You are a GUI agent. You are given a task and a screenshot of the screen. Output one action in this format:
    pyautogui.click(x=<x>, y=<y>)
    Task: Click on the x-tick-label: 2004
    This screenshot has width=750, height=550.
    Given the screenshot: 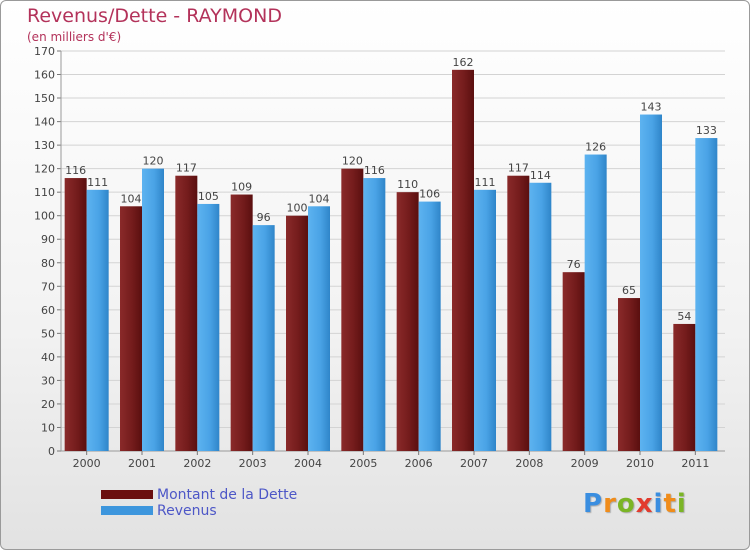 What is the action you would take?
    pyautogui.click(x=308, y=463)
    